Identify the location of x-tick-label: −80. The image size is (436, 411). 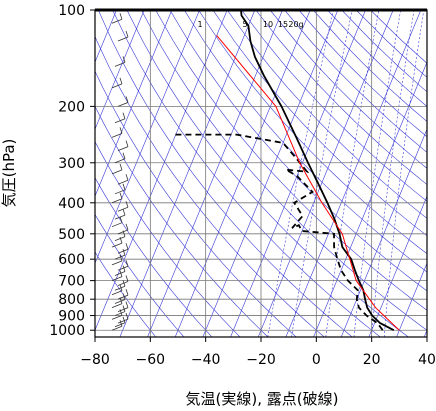
(95, 360).